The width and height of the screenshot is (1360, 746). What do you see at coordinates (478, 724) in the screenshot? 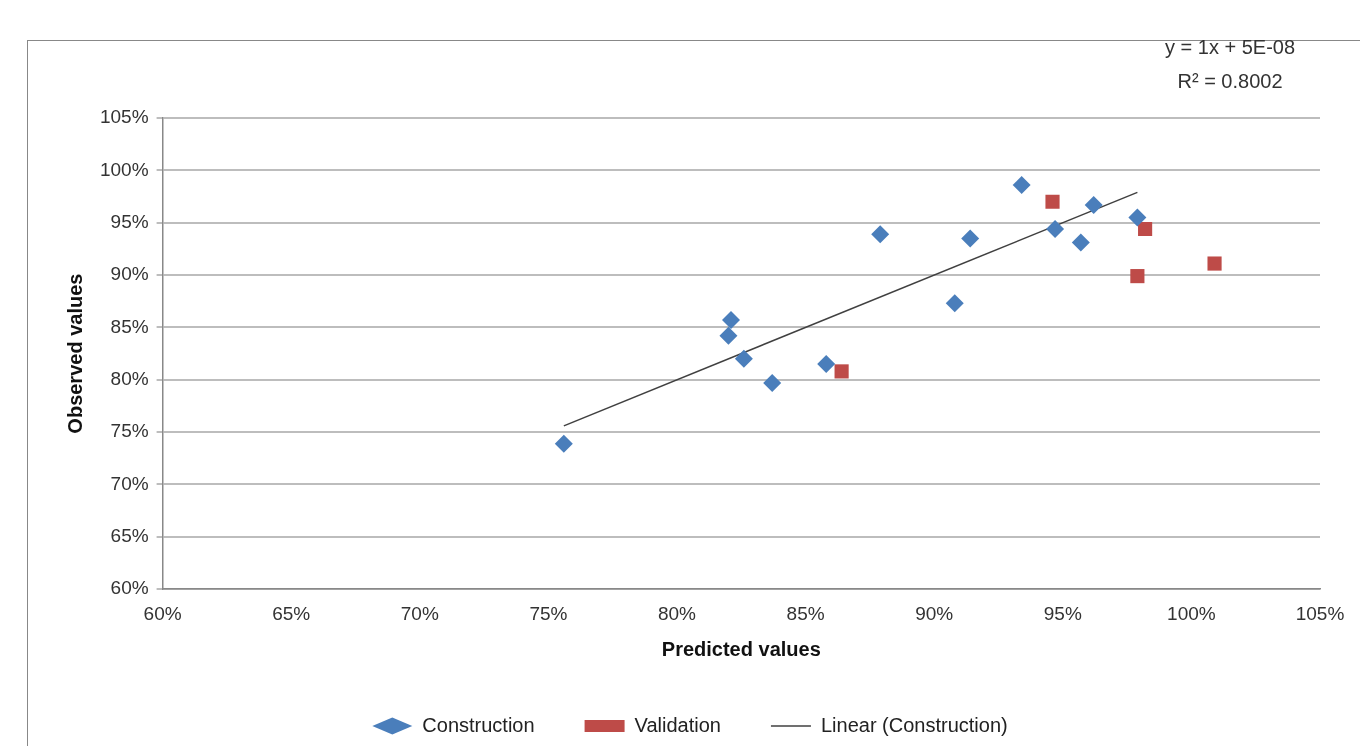
I see `legend-label: Construction` at bounding box center [478, 724].